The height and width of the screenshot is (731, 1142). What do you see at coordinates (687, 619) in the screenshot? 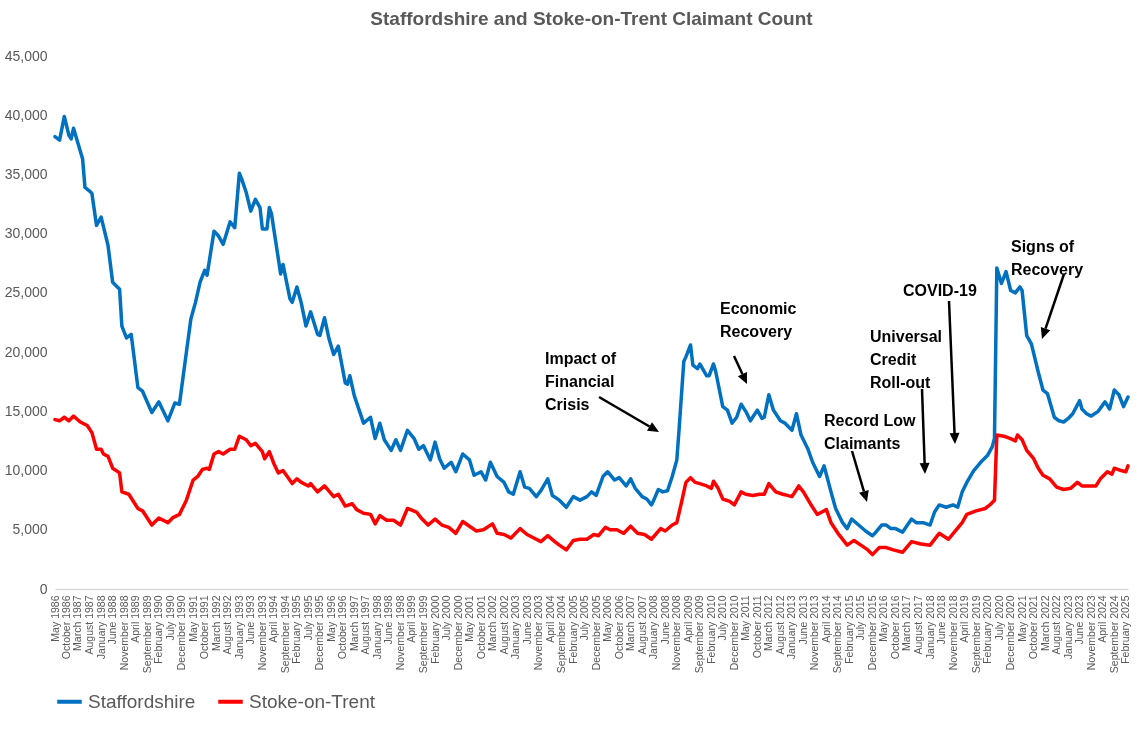
I see `x-tick-label: April 2009` at bounding box center [687, 619].